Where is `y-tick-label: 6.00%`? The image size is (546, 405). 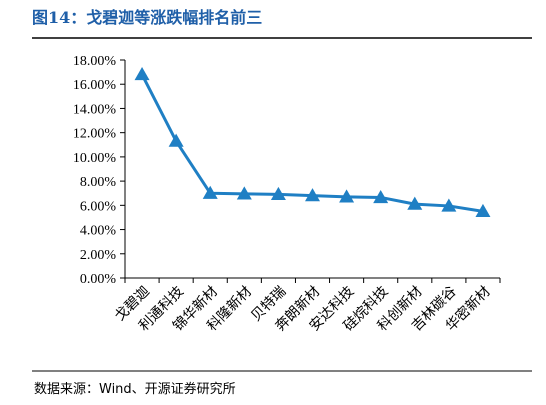
y-tick-label: 6.00% is located at coordinates (98, 206).